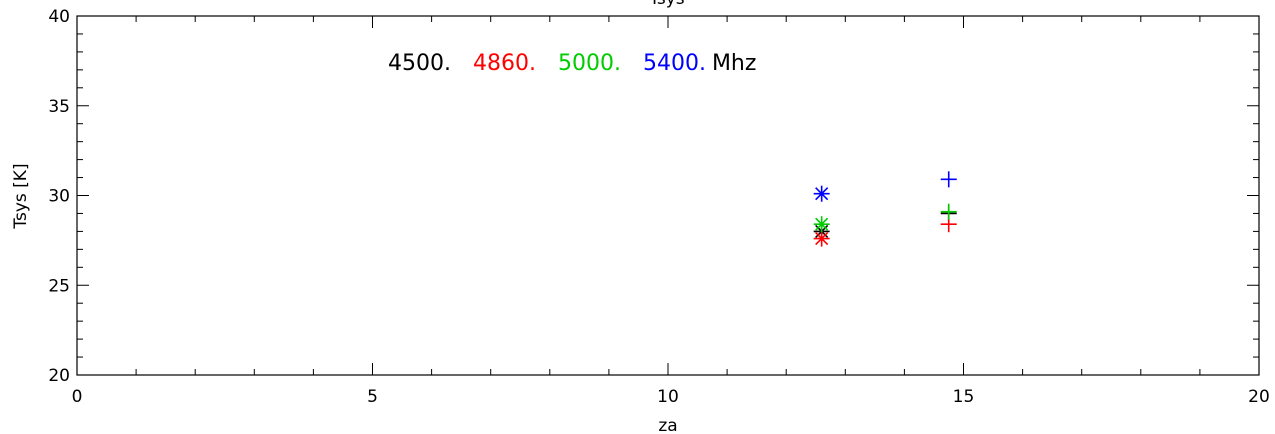 This screenshot has width=1275, height=434. I want to click on legend-entry: 5000., so click(589, 63).